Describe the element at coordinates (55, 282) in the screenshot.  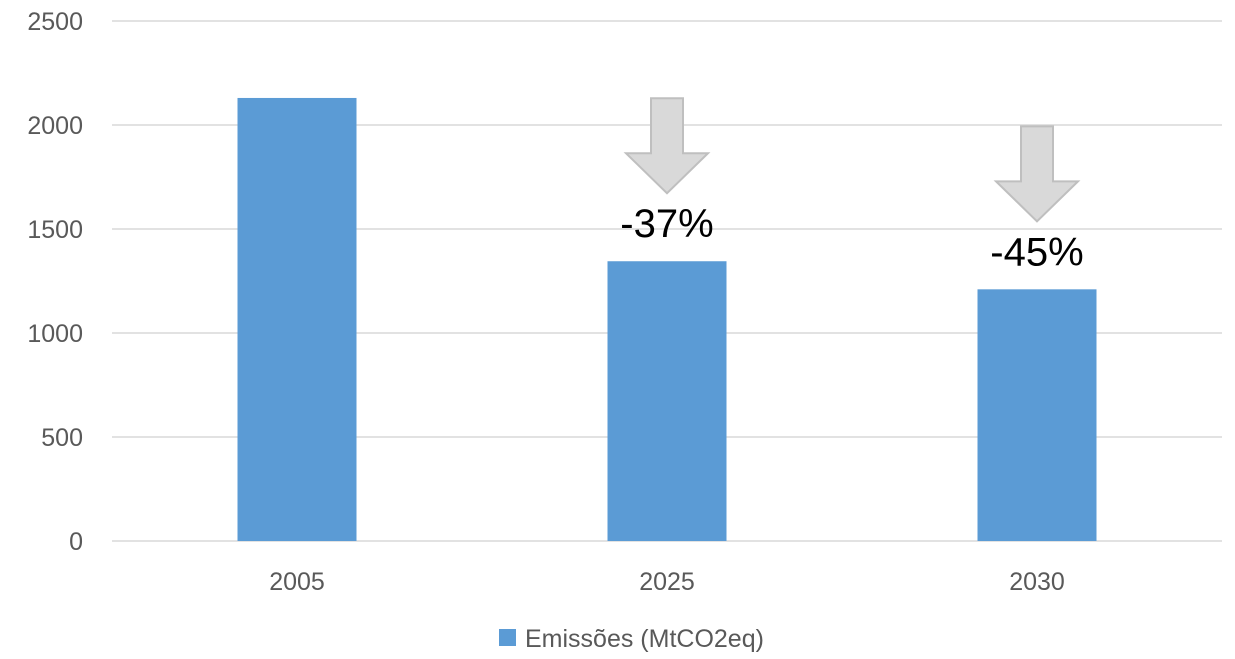
I see `y-axis-tick-labels: 0 500 1000 1500 2000 2500` at that location.